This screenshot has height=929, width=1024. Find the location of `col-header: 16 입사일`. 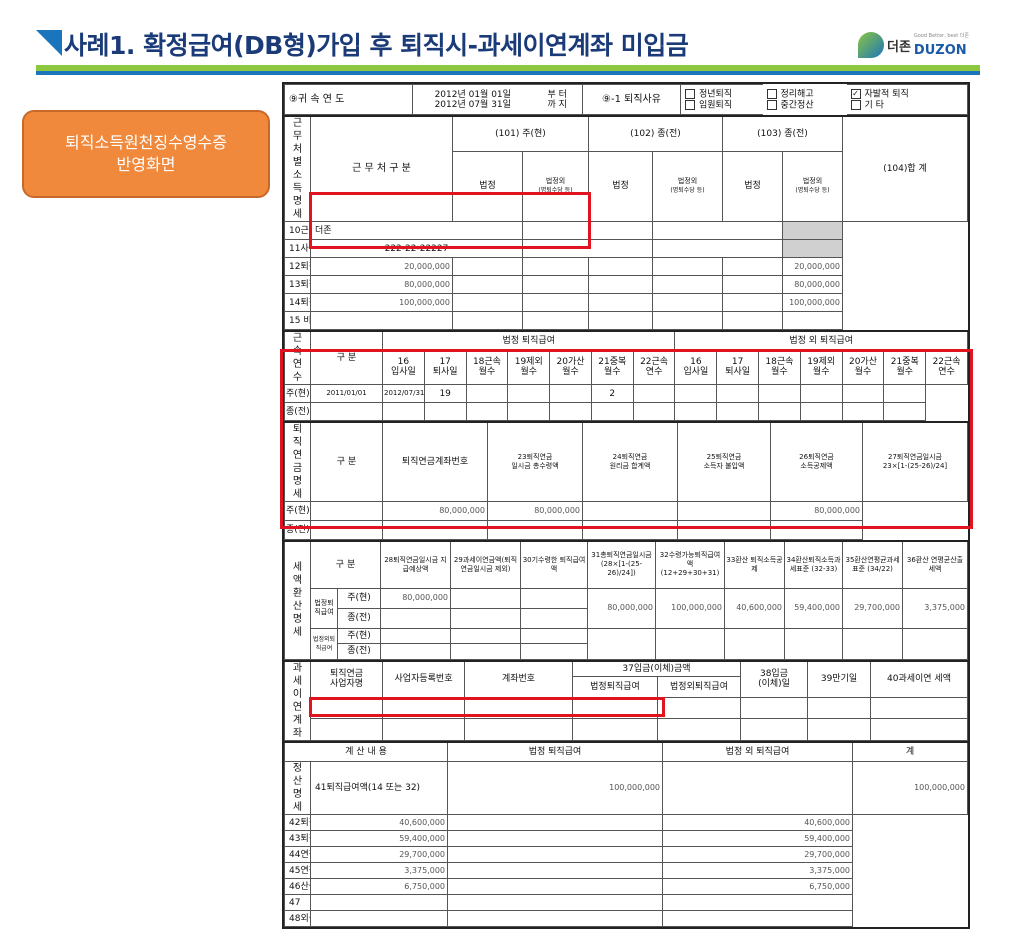

col-header: 16 입사일 is located at coordinates (696, 367).